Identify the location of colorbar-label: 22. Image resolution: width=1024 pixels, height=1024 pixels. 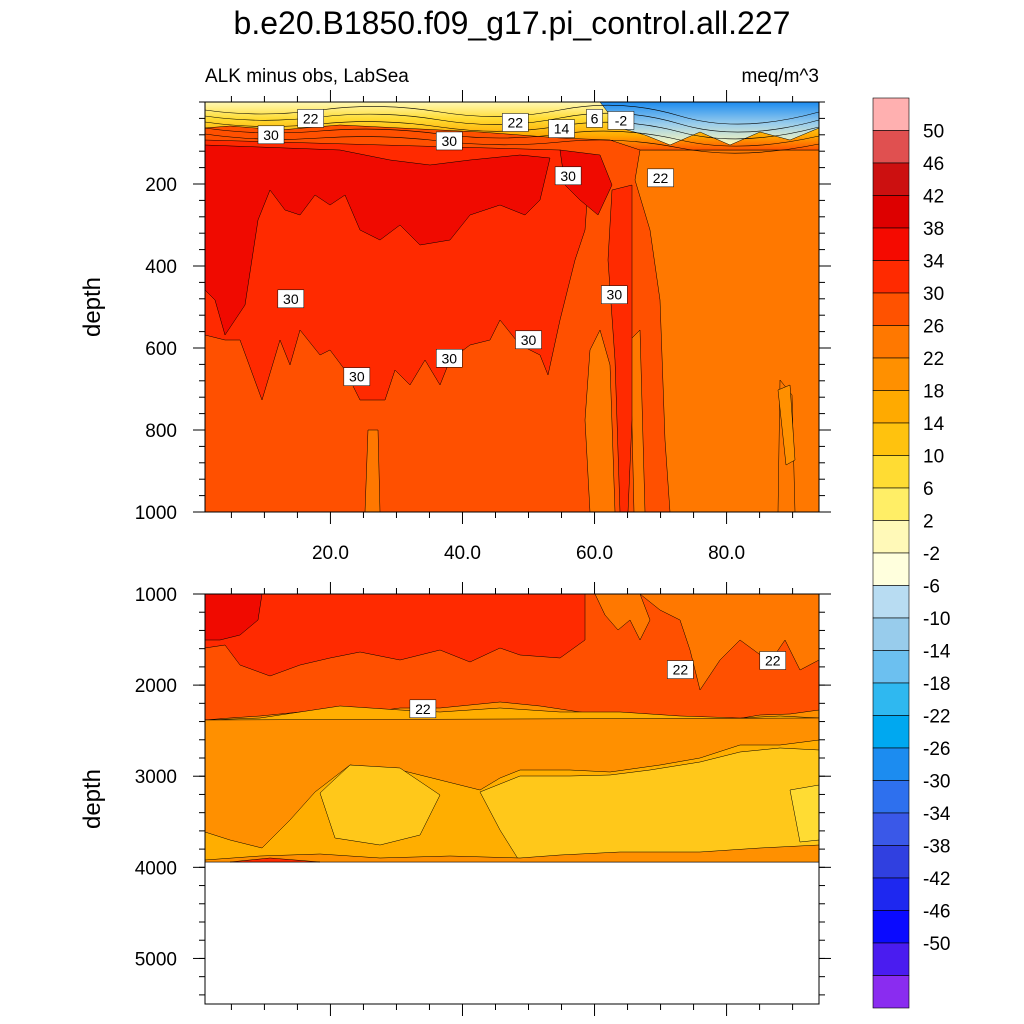
(933, 359).